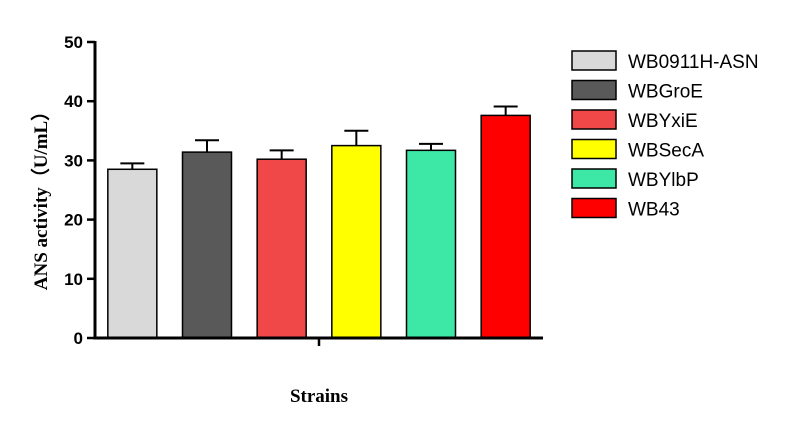 The height and width of the screenshot is (430, 812). Describe the element at coordinates (73, 101) in the screenshot. I see `y-tick-label: 40` at that location.